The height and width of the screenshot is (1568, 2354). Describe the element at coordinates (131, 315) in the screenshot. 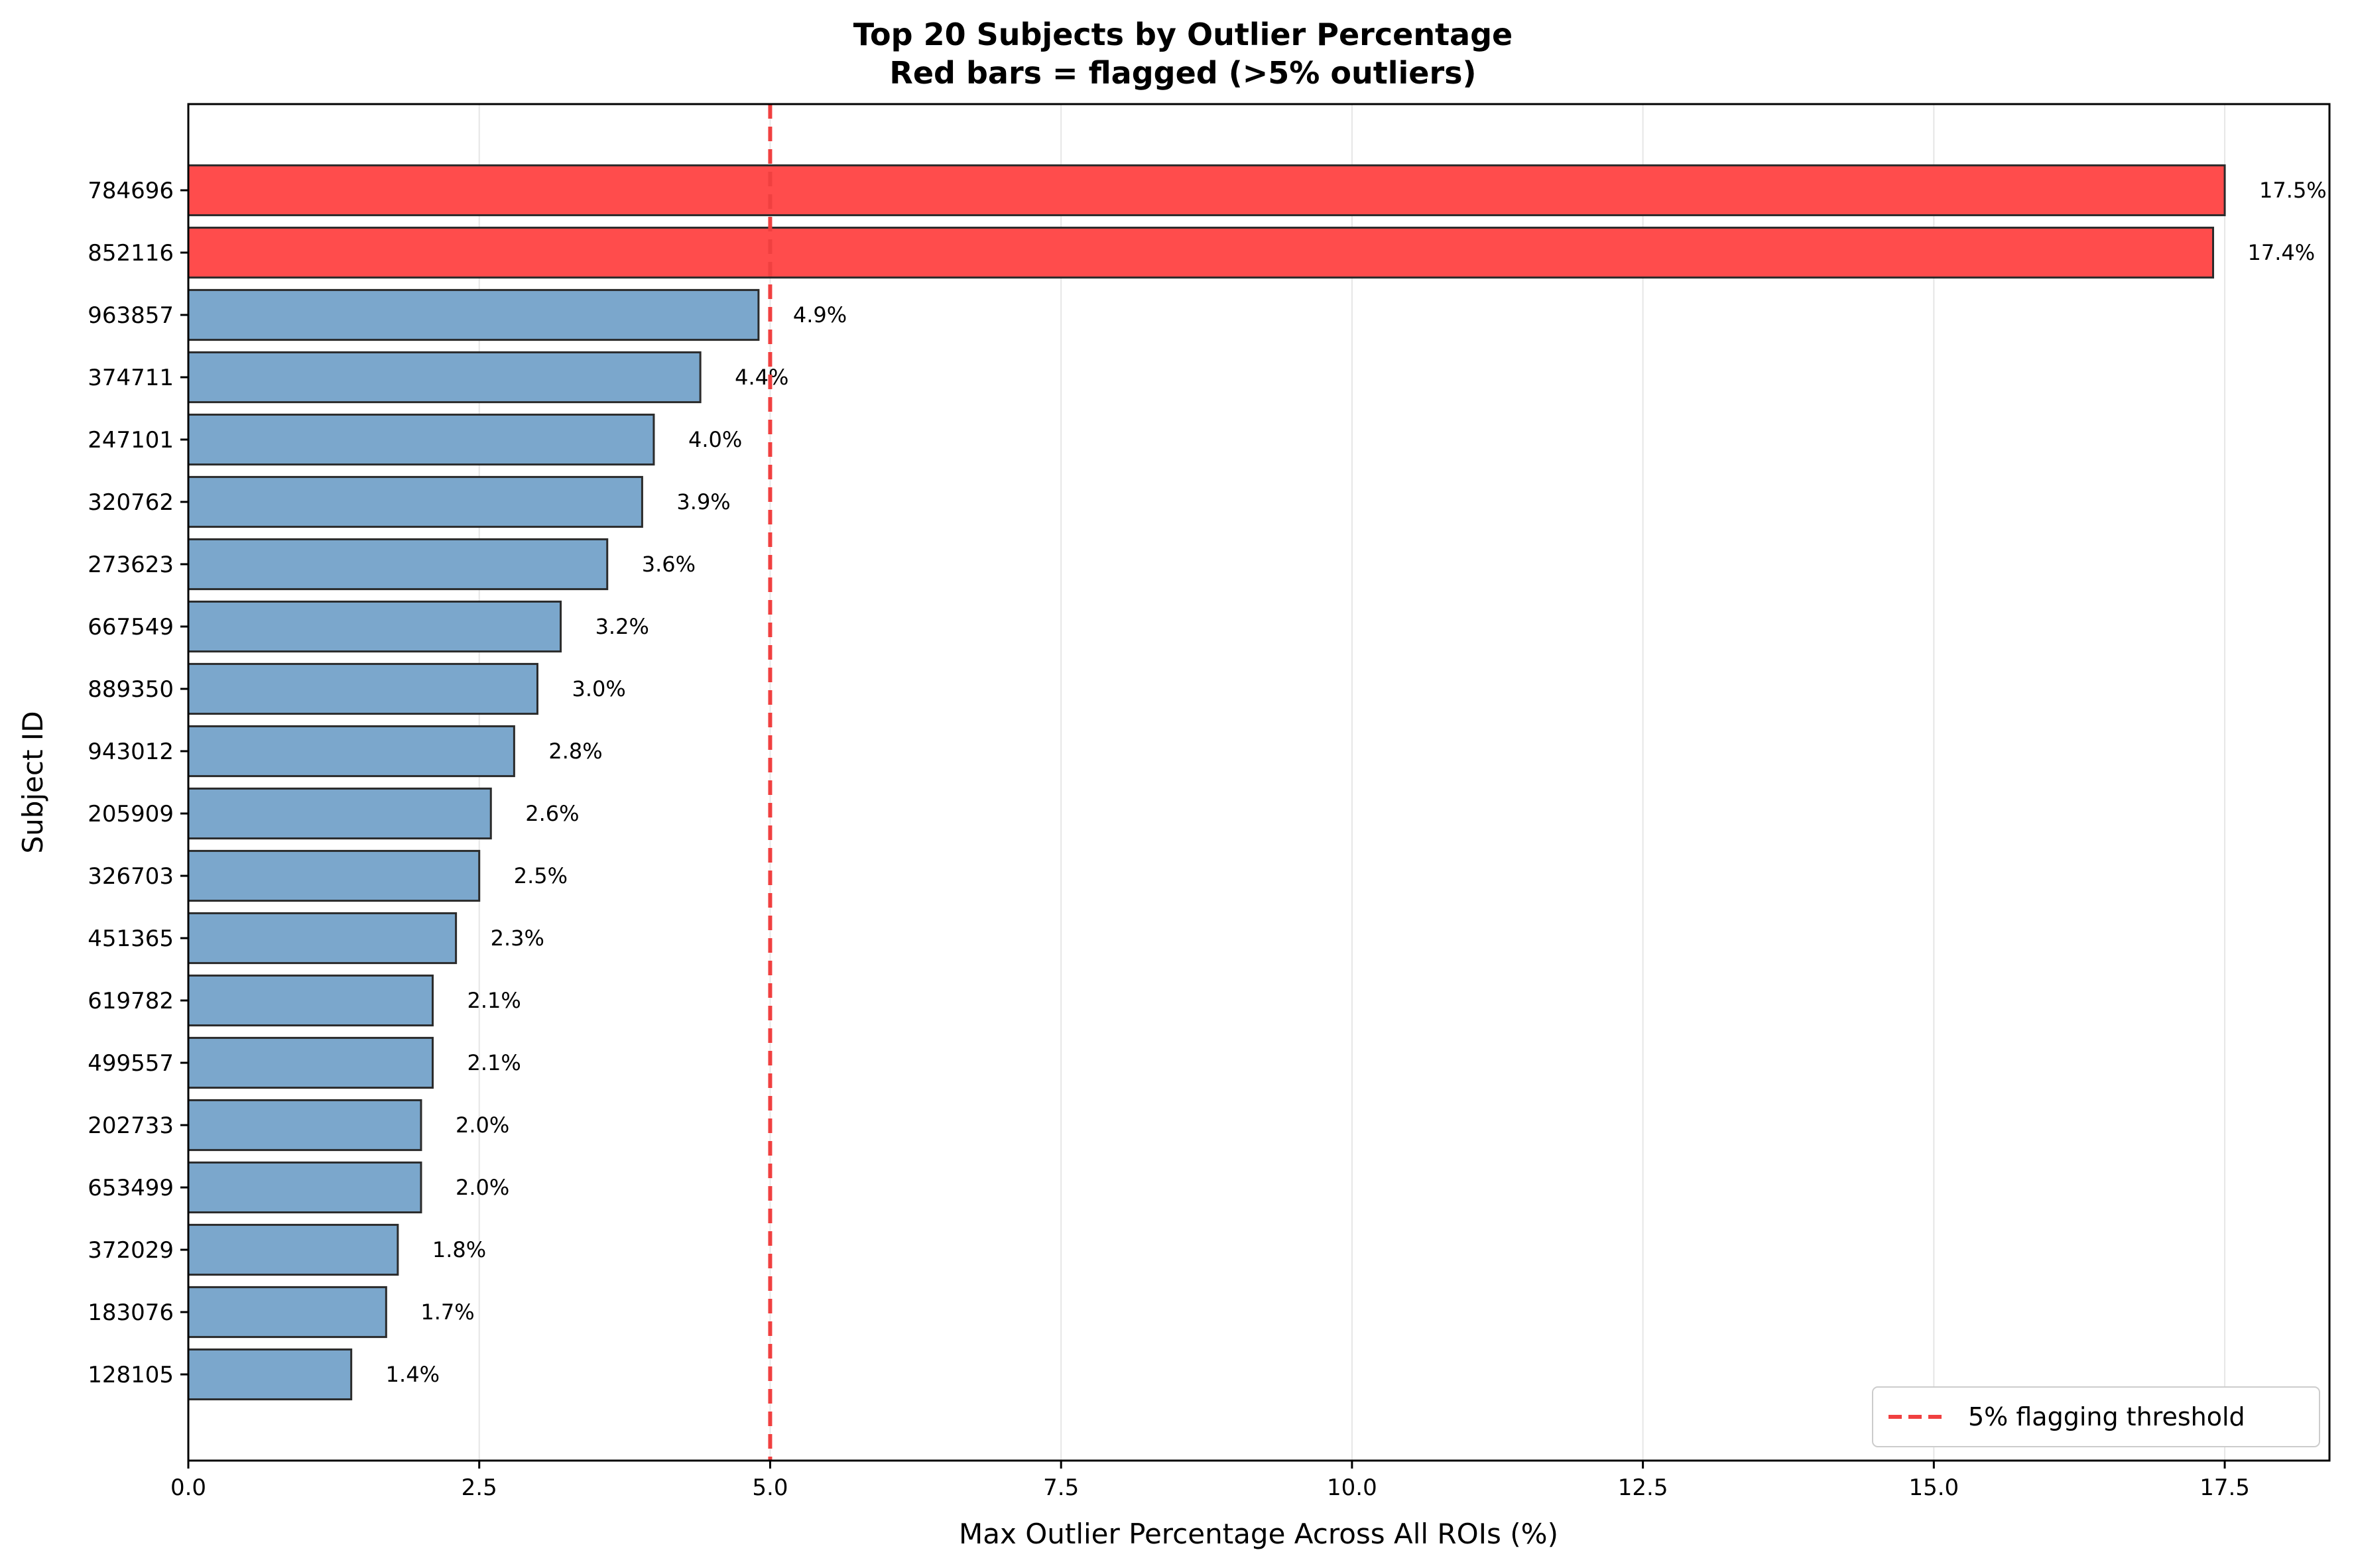

I see `y-tick-label-963857: 963857` at that location.